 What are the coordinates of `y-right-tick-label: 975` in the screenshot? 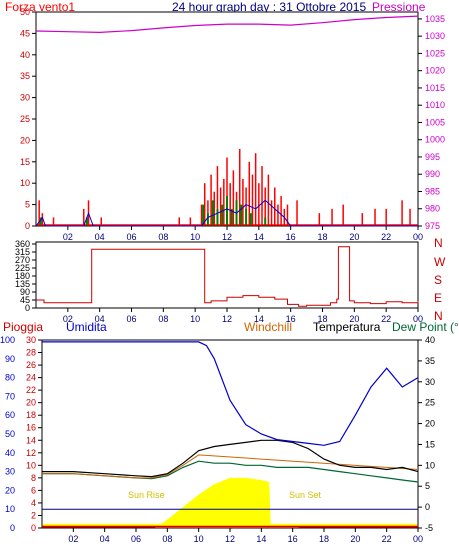 It's located at (432, 226).